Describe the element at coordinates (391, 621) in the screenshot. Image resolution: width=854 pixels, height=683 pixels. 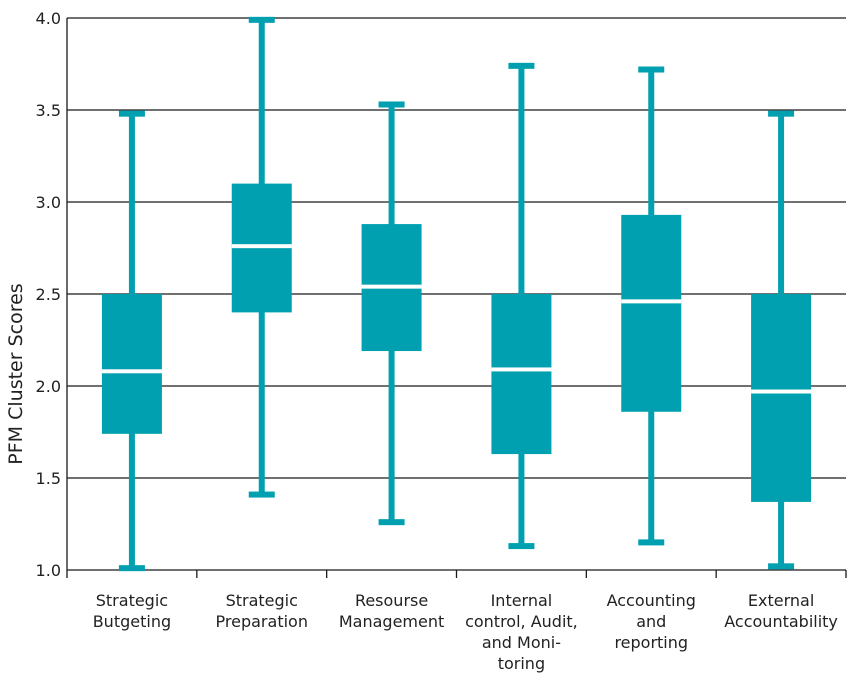
I see `x-category-label-line: Management` at that location.